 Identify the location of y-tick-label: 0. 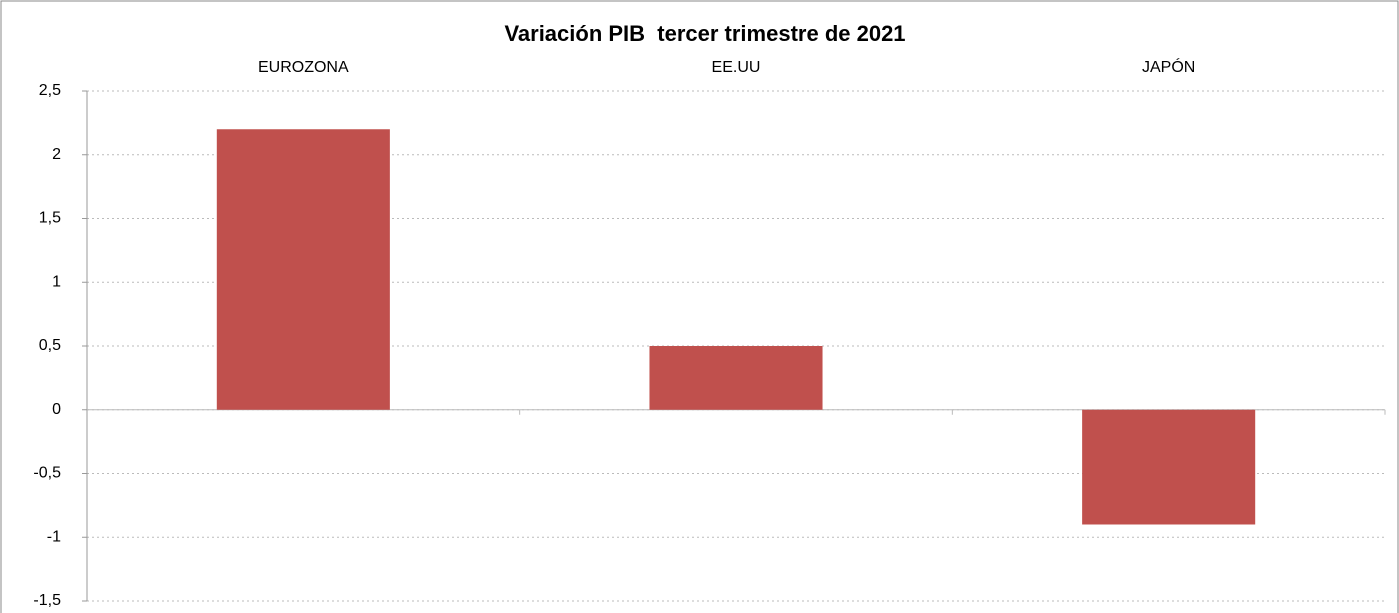
(56, 409).